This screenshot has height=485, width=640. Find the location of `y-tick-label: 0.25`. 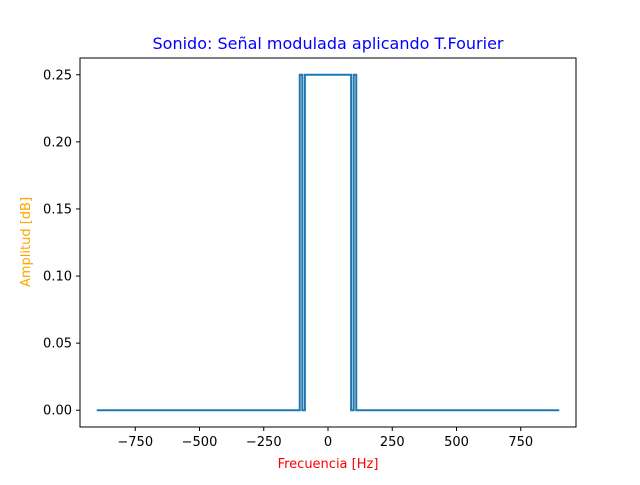

y-tick-label: 0.25 is located at coordinates (57, 75).